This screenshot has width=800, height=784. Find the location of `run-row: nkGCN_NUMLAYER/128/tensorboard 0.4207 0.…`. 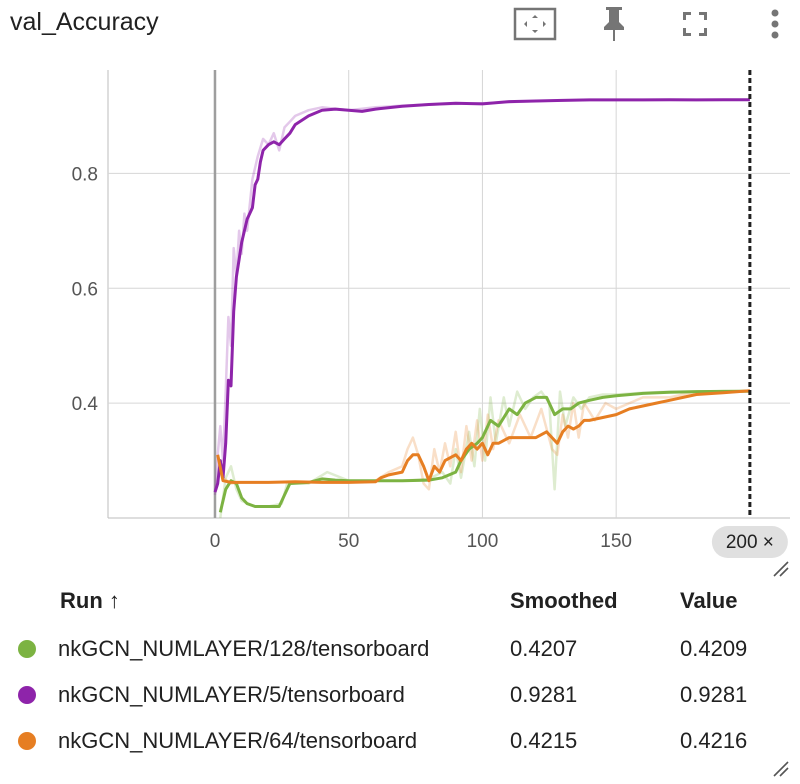

run-row: nkGCN_NUMLAYER/128/tensorboard 0.4207 0.… is located at coordinates (390, 651).